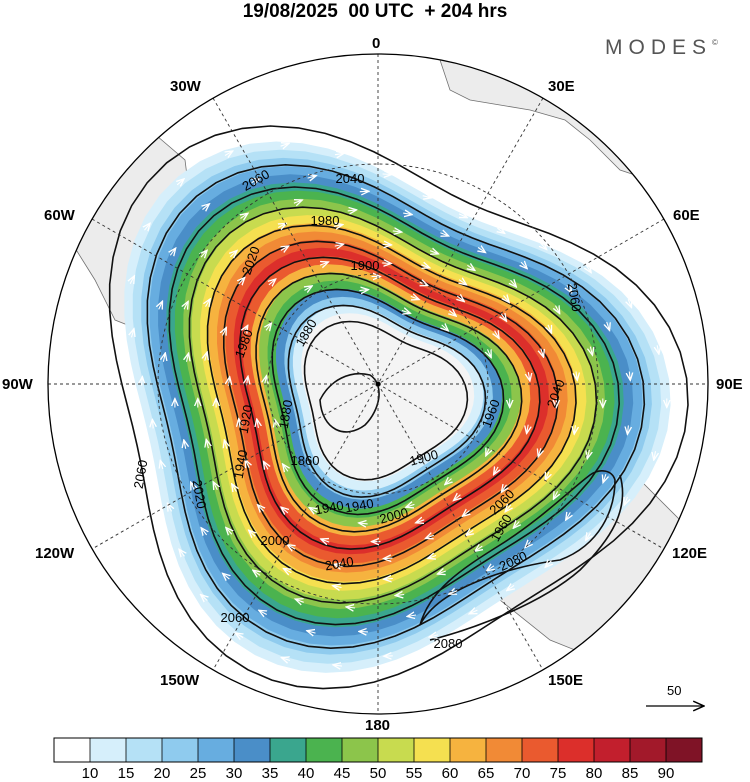 This screenshot has width=750, height=782. Describe the element at coordinates (349, 403) in the screenshot. I see `contour-inner-low` at that location.